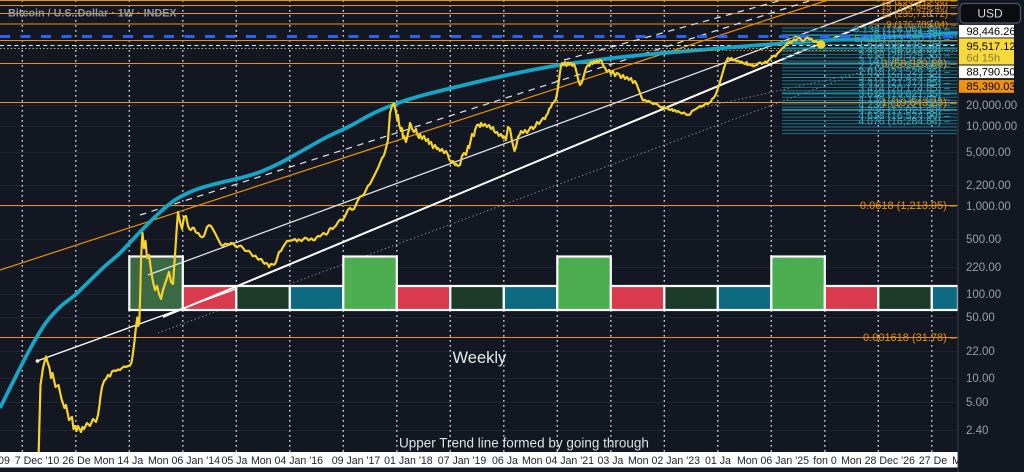  Describe the element at coordinates (92, 14) in the screenshot. I see `svg-text:Bitcoin / U.S. Dollar · 1W · I: Bitcoin / U.S. Dollar · 1W · INDEX` at that location.